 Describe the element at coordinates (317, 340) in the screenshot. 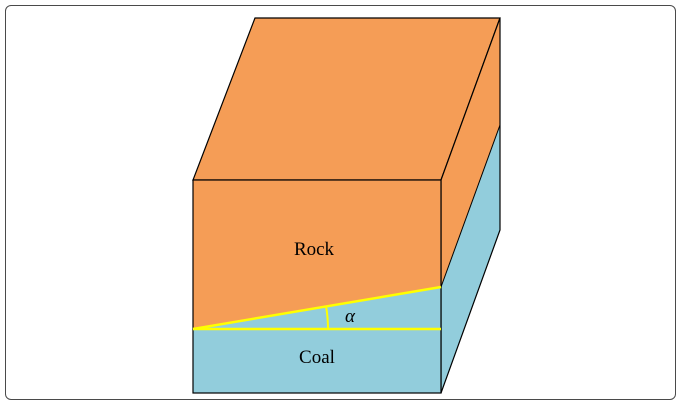

I see `front-face-coal` at that location.